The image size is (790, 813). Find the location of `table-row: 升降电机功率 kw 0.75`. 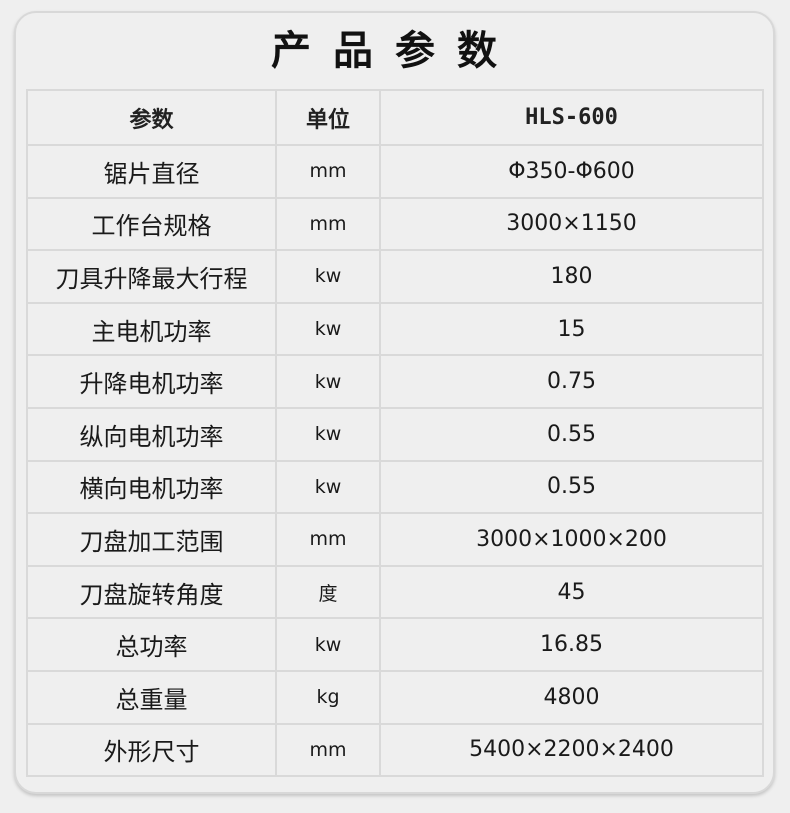

table-row: 升降电机功率 kw 0.75 is located at coordinates (395, 381).